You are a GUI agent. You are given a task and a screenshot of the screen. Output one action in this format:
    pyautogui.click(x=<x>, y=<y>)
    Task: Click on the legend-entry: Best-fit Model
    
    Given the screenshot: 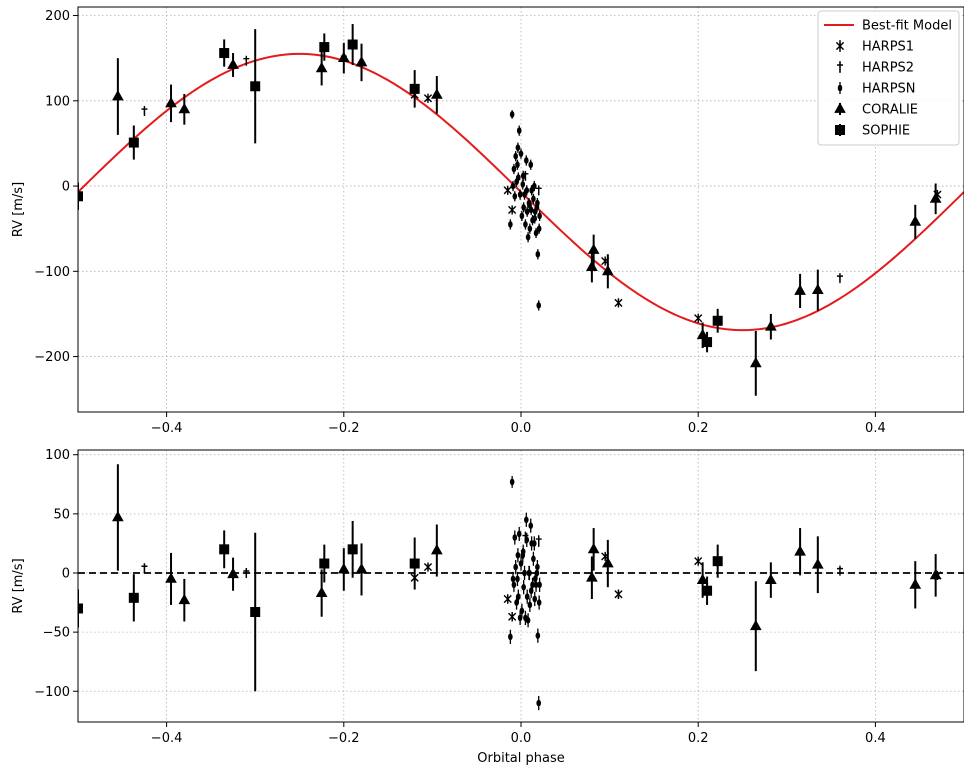 What is the action you would take?
    pyautogui.click(x=888, y=26)
    